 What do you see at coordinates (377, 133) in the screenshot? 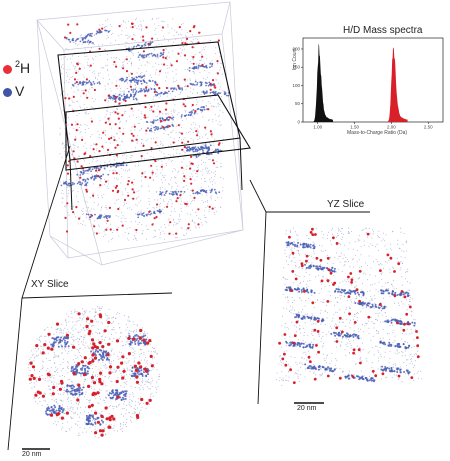
I see `spectrum-x-label: Mass-to-Charge Ratio (Da)` at bounding box center [377, 133].